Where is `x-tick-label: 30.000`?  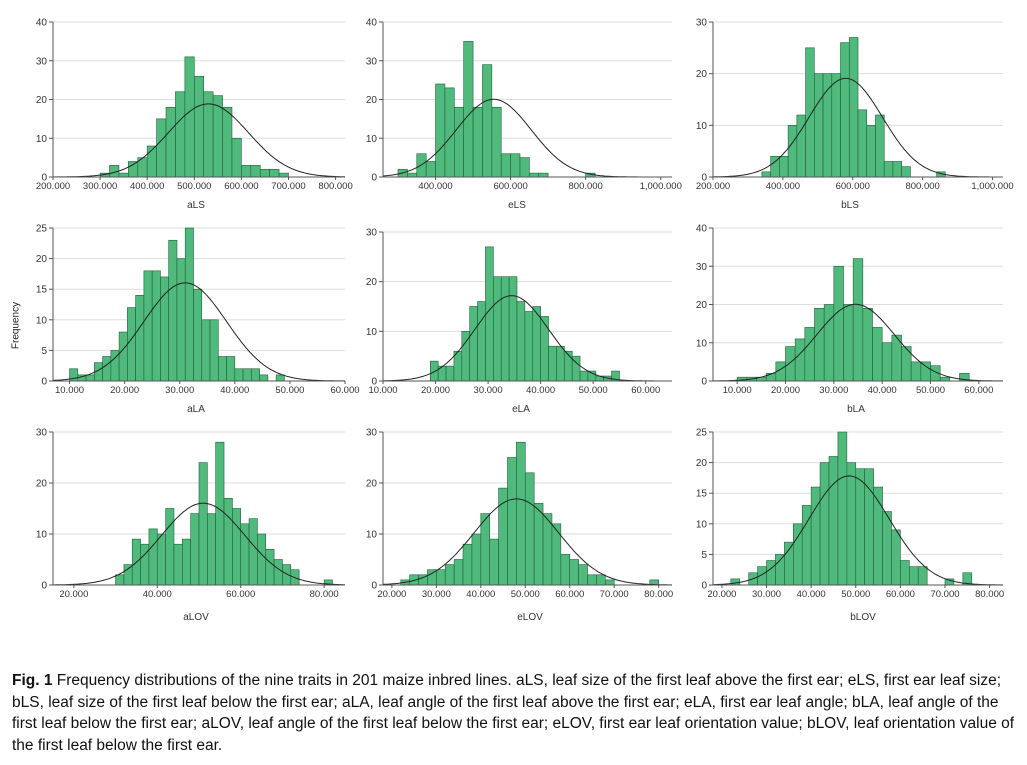
x-tick-label: 30.000 is located at coordinates (833, 390).